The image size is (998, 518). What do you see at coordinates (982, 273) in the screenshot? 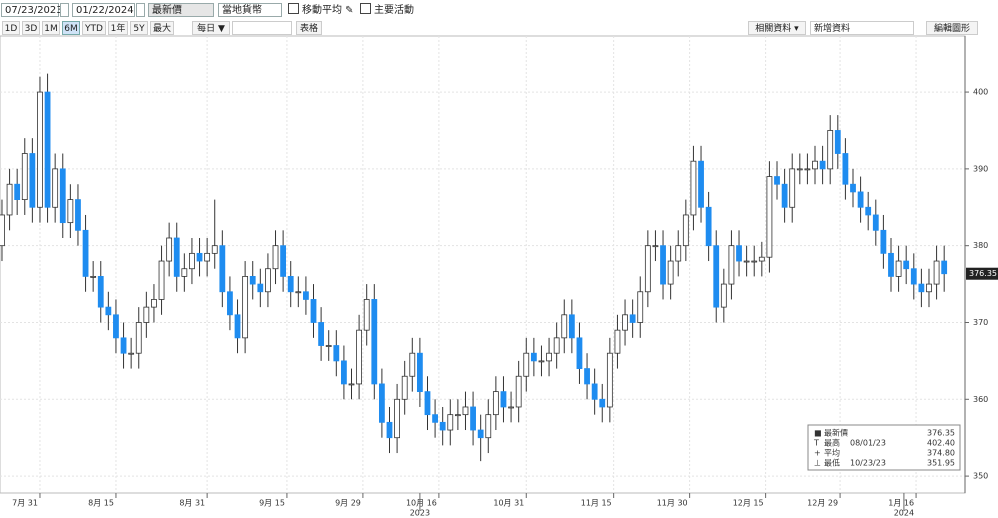
I see `last-price-tag: 376.35` at bounding box center [982, 273].